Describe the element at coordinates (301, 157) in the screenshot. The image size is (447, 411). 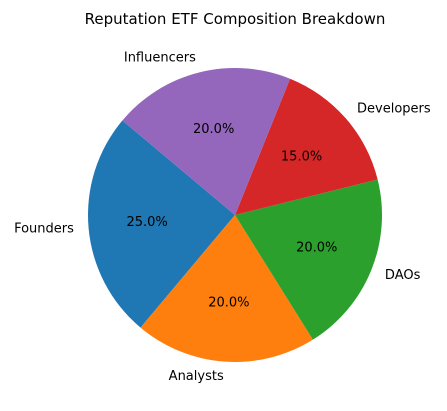
I see `pct-label-developers: 15.0%` at that location.